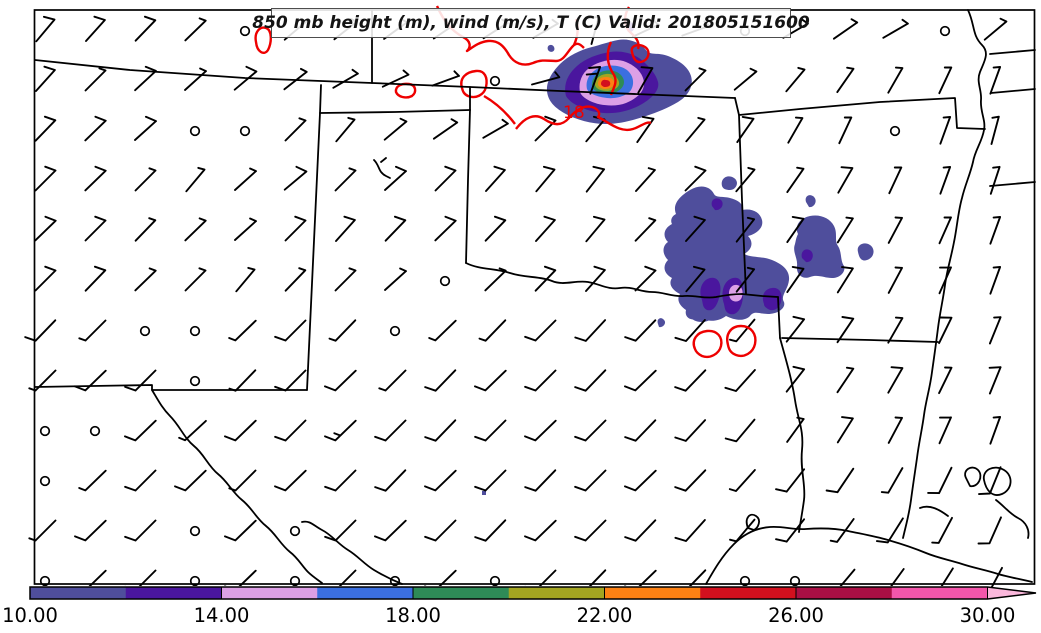 Image resolution: width=1041 pixels, height=633 pixels. What do you see at coordinates (574, 113) in the screenshot?
I see `contour-label: 18` at bounding box center [574, 113].